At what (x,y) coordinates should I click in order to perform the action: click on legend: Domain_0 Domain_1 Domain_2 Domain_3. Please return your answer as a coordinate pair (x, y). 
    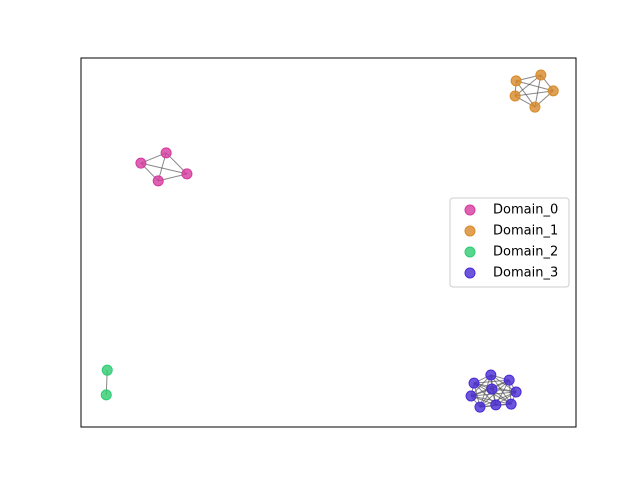
    Looking at the image, I should click on (511, 242).